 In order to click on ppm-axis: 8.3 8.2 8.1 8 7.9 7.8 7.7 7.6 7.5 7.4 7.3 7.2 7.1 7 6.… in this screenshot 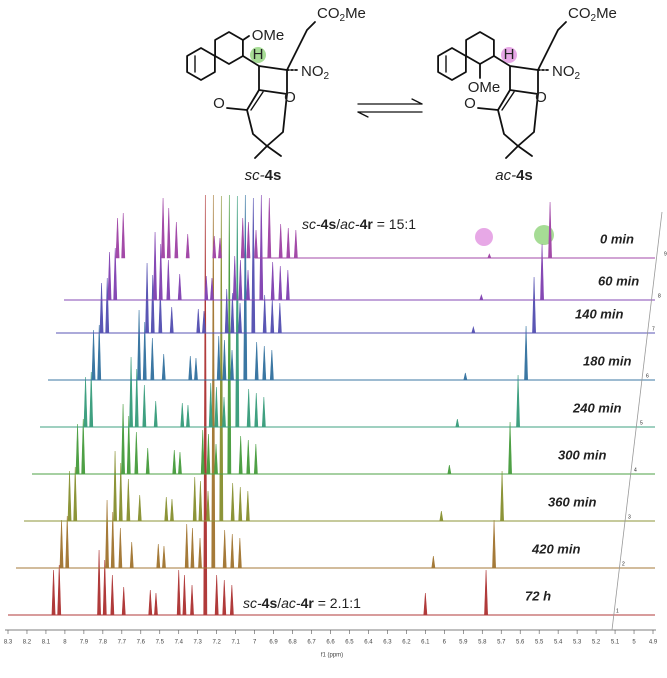, I will do `click(331, 644)`.